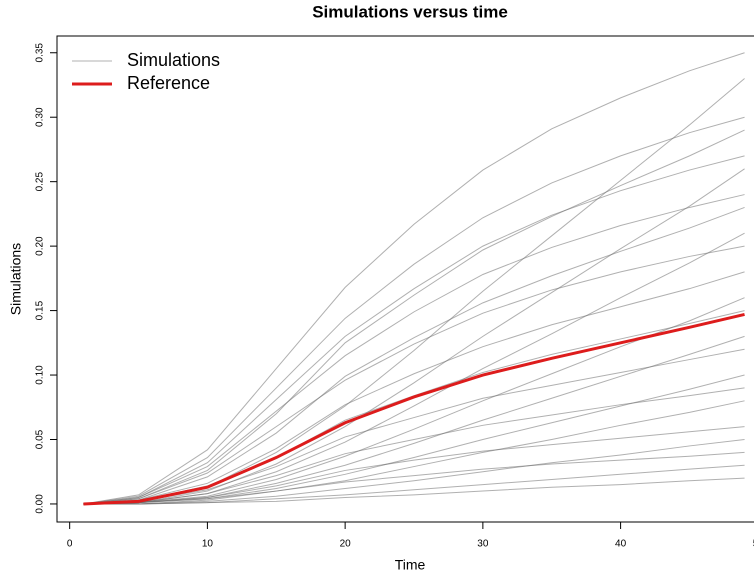  Describe the element at coordinates (410, 565) in the screenshot. I see `x-axis-label: Time` at that location.